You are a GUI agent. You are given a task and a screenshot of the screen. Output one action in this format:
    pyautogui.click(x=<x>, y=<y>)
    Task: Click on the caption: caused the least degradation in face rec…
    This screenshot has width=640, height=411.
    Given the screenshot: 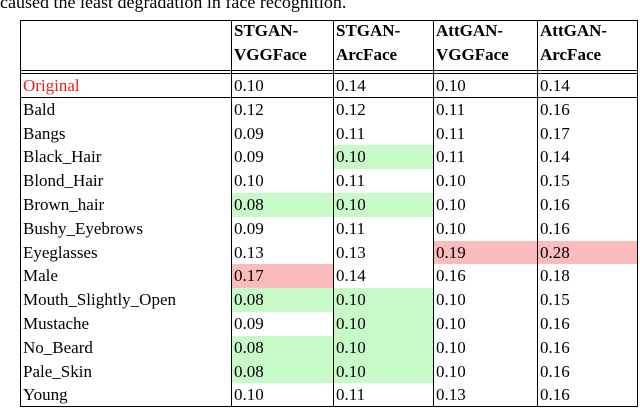 What is the action you would take?
    pyautogui.click(x=173, y=6)
    